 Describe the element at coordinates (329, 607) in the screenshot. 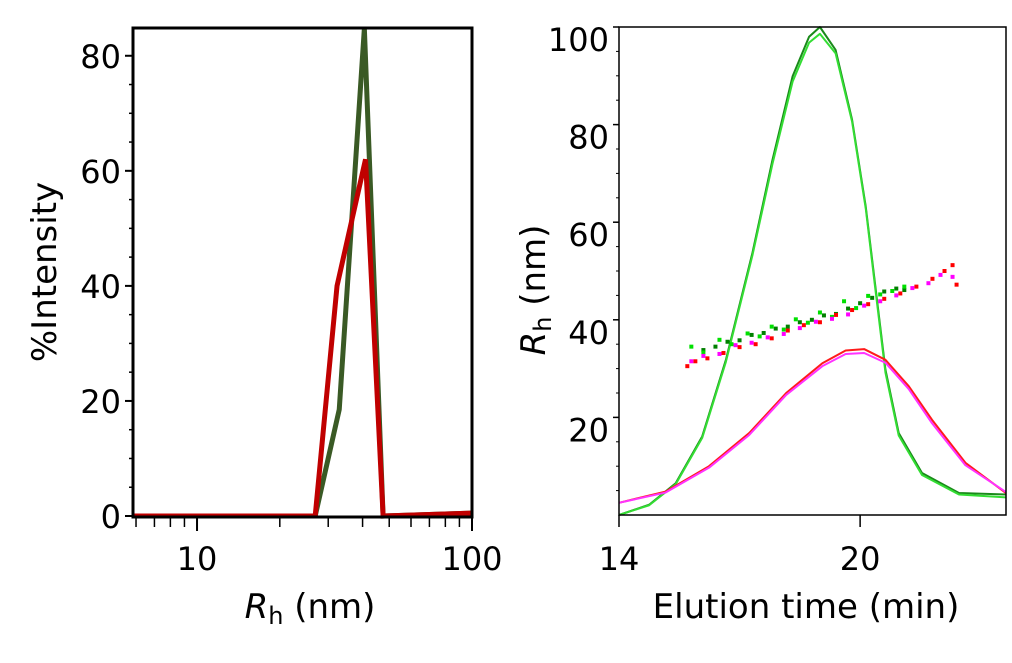

I see `x-axis-label-unit: (nm)` at that location.